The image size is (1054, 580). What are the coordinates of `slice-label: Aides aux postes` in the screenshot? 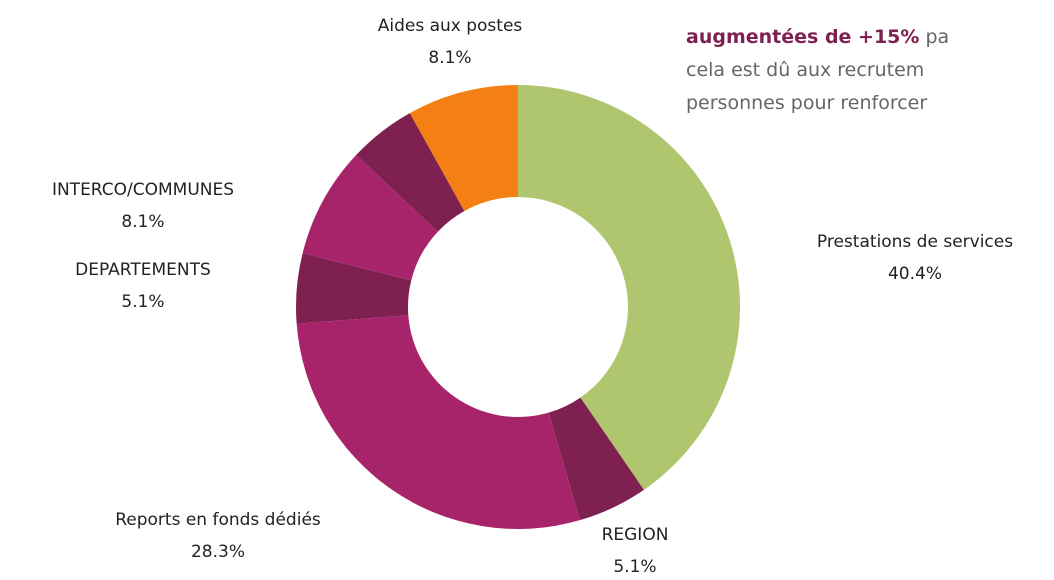 It's located at (450, 26).